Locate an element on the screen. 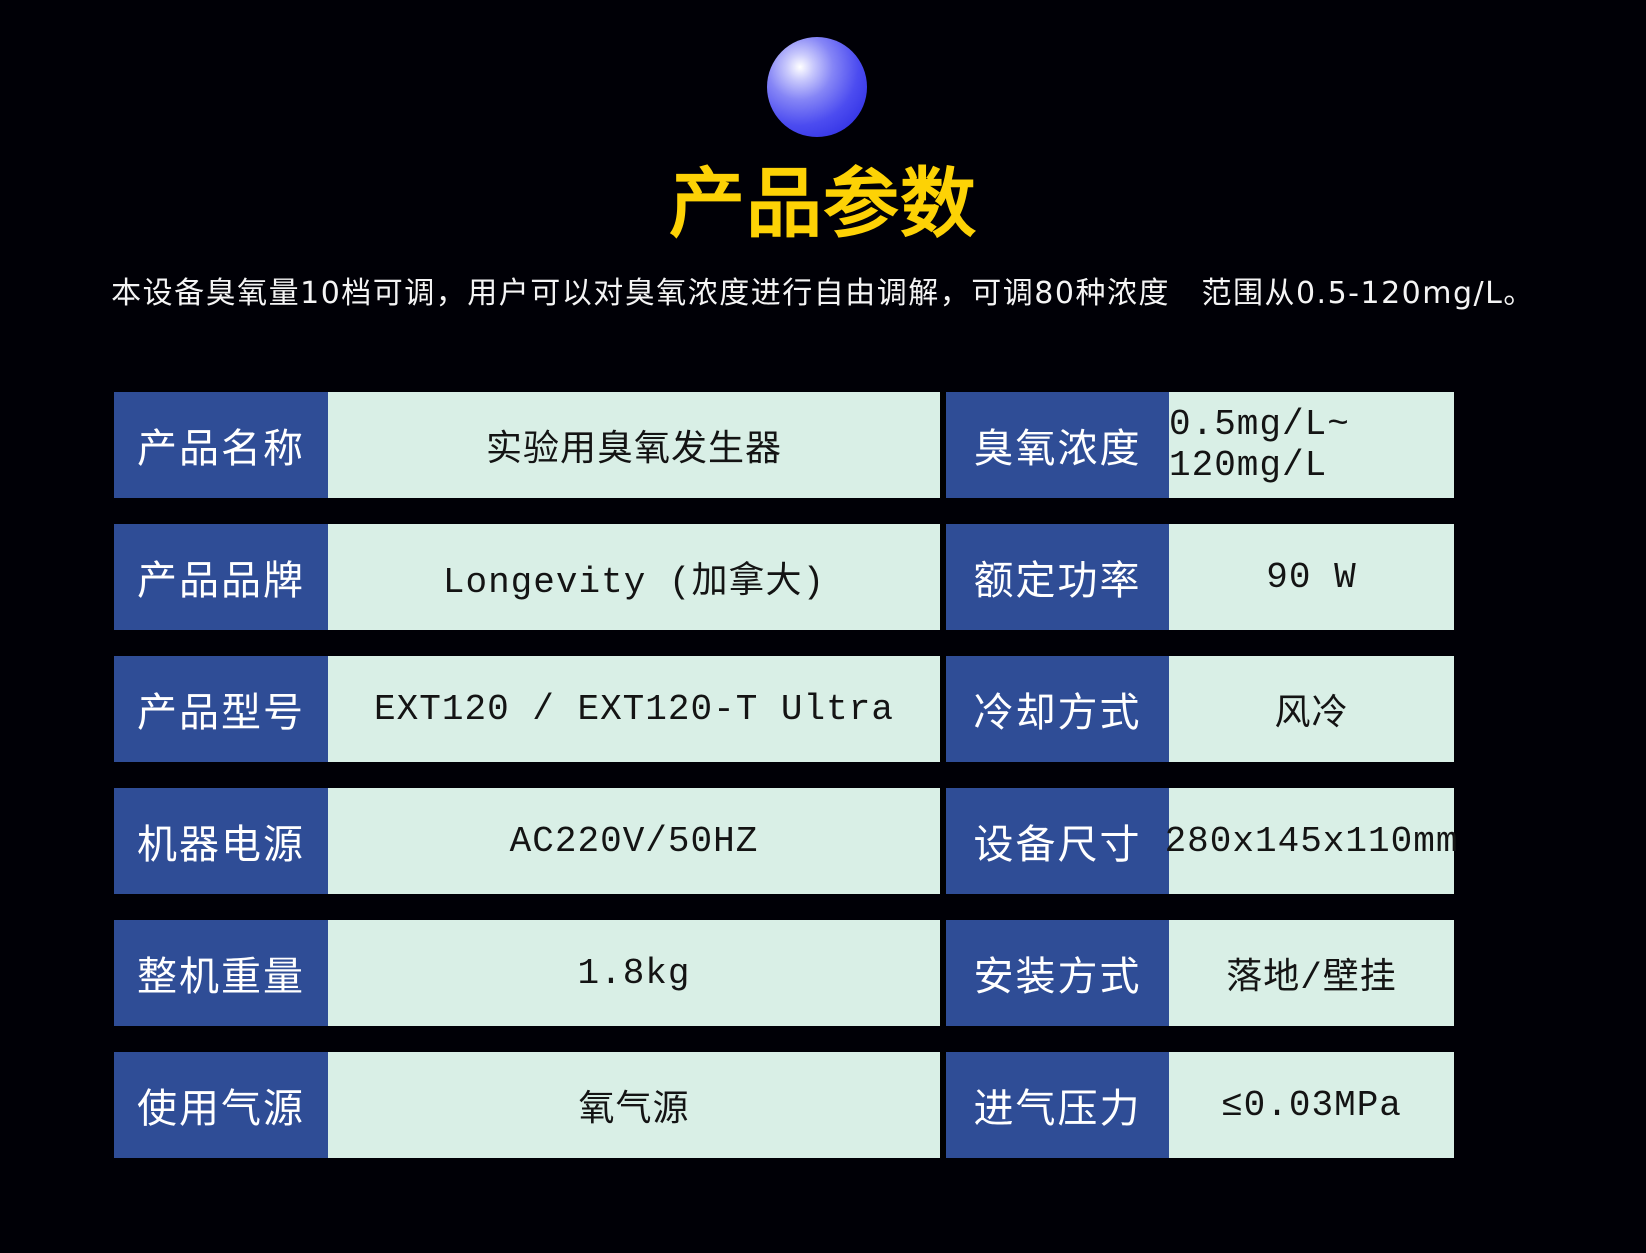 The image size is (1646, 1253). spec-label: 机器电源 is located at coordinates (221, 841).